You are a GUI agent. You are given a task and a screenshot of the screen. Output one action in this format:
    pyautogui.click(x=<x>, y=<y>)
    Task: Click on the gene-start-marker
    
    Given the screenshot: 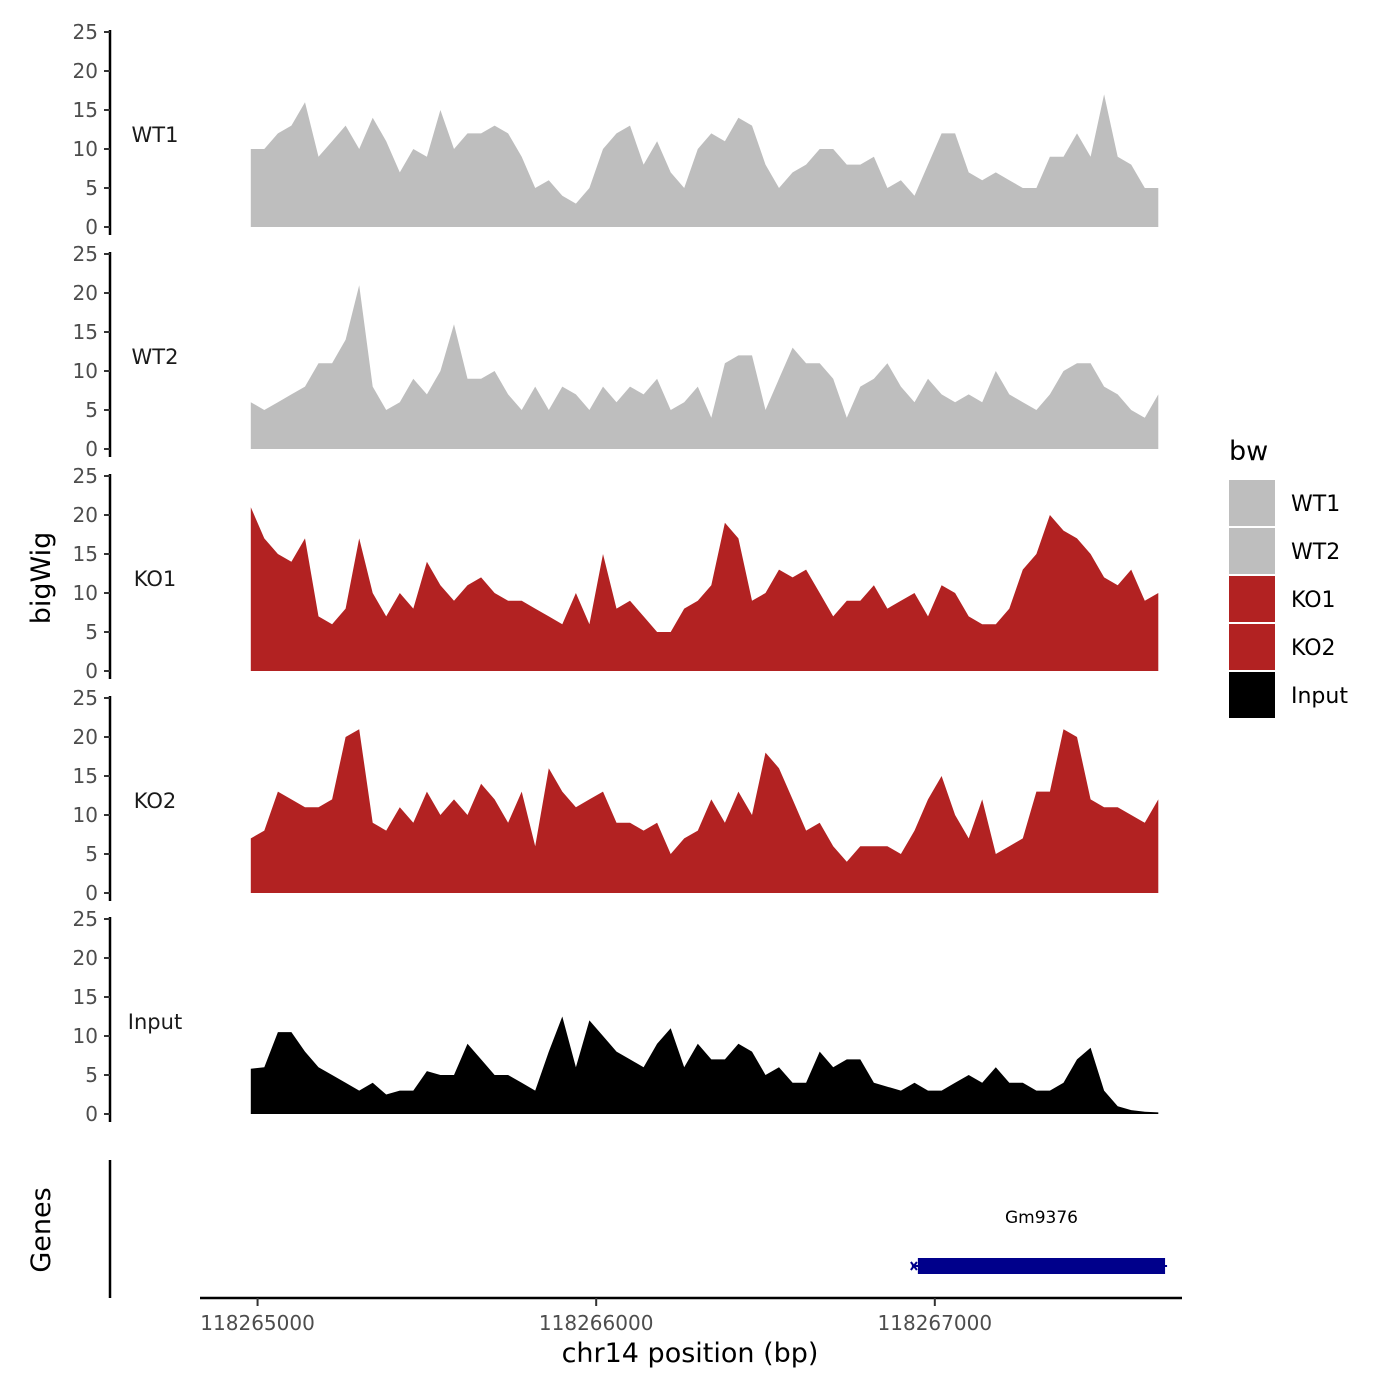 What is the action you would take?
    pyautogui.click(x=914, y=1266)
    